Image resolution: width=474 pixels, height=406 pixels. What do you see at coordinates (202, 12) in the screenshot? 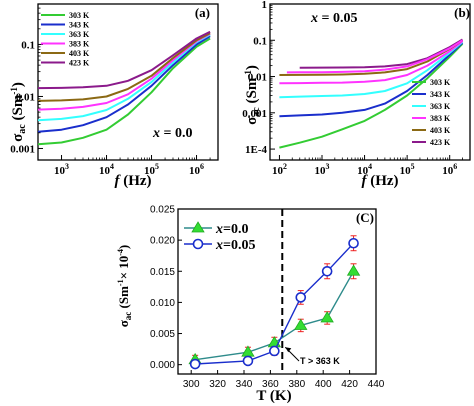
I see `panel-a-label: (a)` at bounding box center [202, 12].